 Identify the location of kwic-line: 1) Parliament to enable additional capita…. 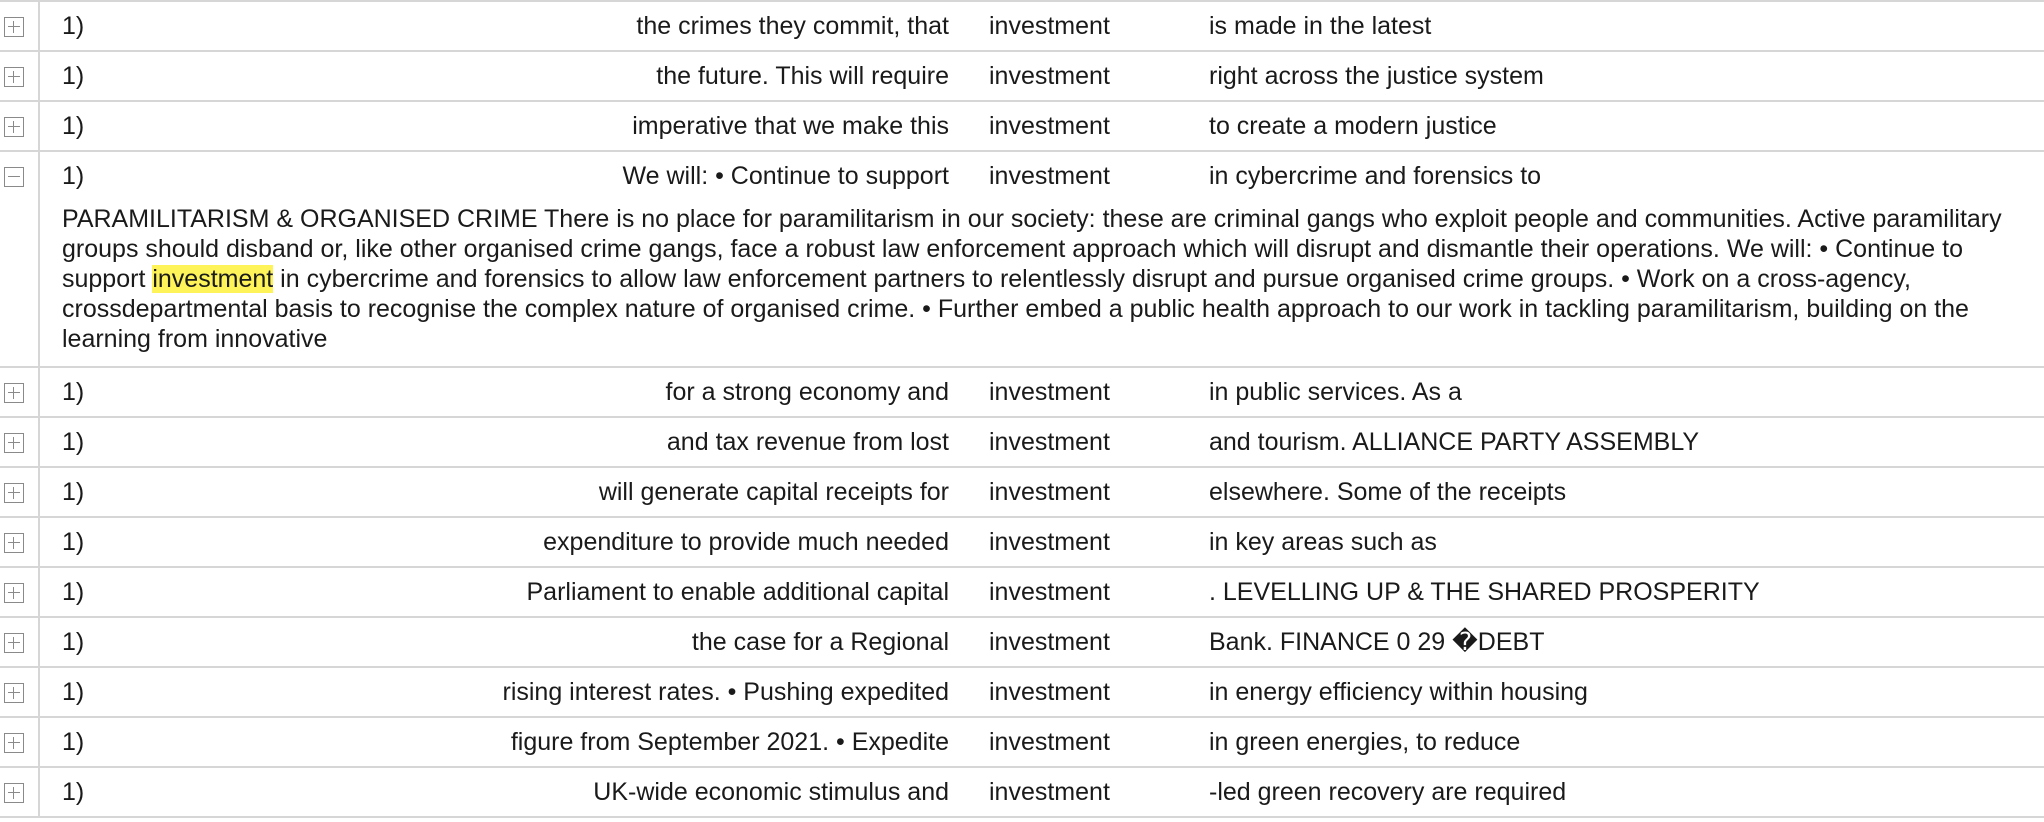
(1042, 592).